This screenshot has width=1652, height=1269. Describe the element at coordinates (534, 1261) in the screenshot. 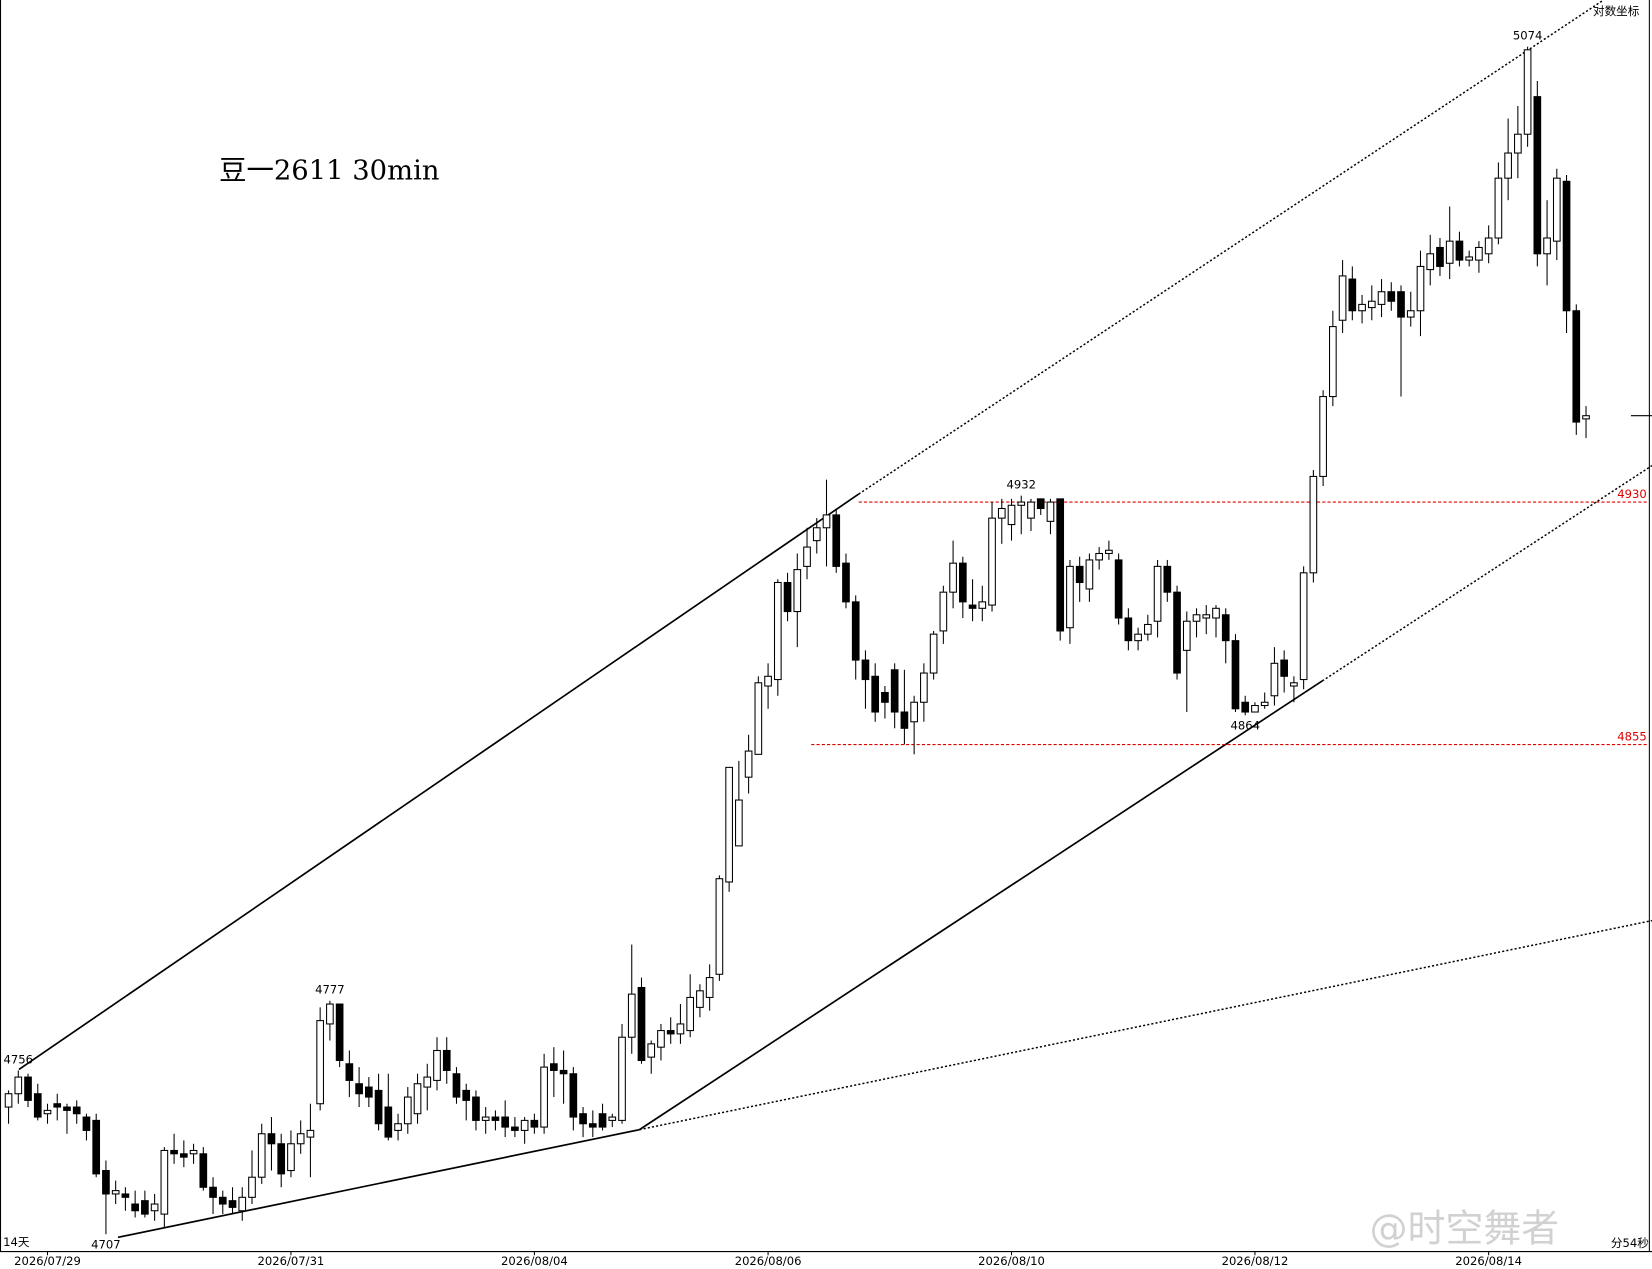

I see `x-tick-label: 2026/08/04` at that location.